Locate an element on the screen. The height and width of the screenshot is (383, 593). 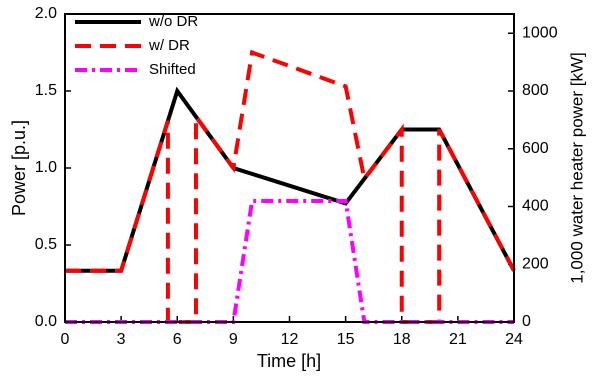
x-tick-label: 18 is located at coordinates (402, 339).